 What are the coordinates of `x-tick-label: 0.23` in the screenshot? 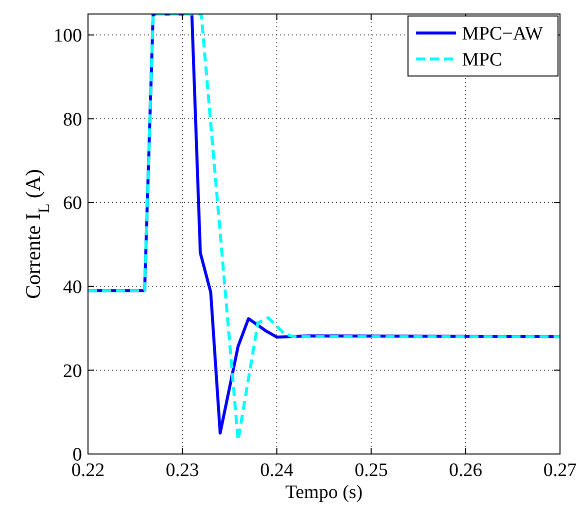 It's located at (183, 470).